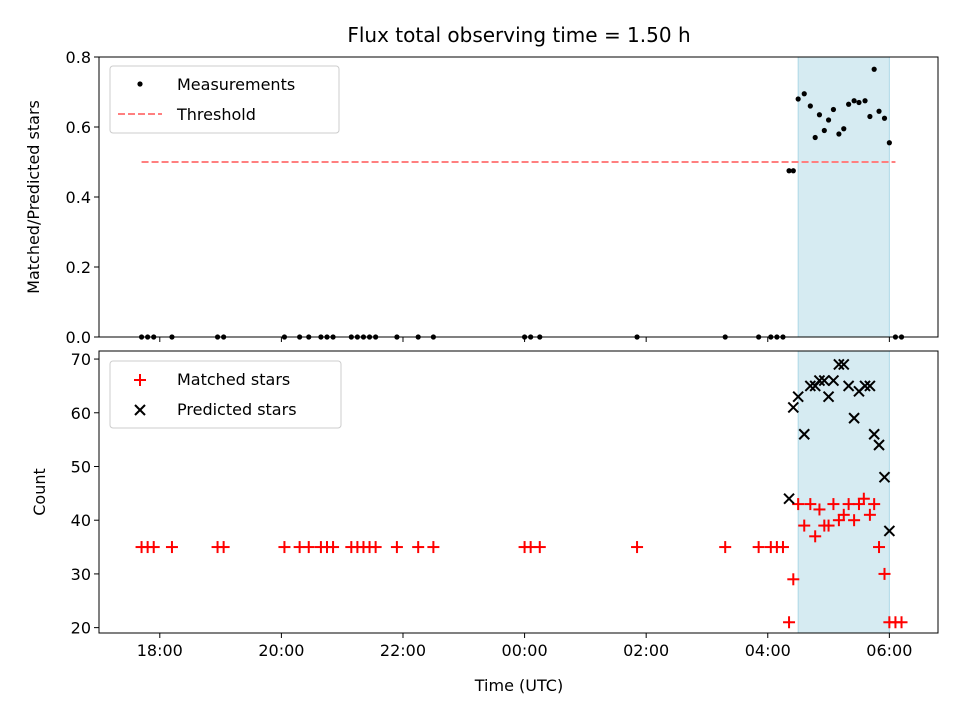 This screenshot has height=720, width=960. What do you see at coordinates (81, 628) in the screenshot?
I see `bottom-ytick-label: 20` at bounding box center [81, 628].